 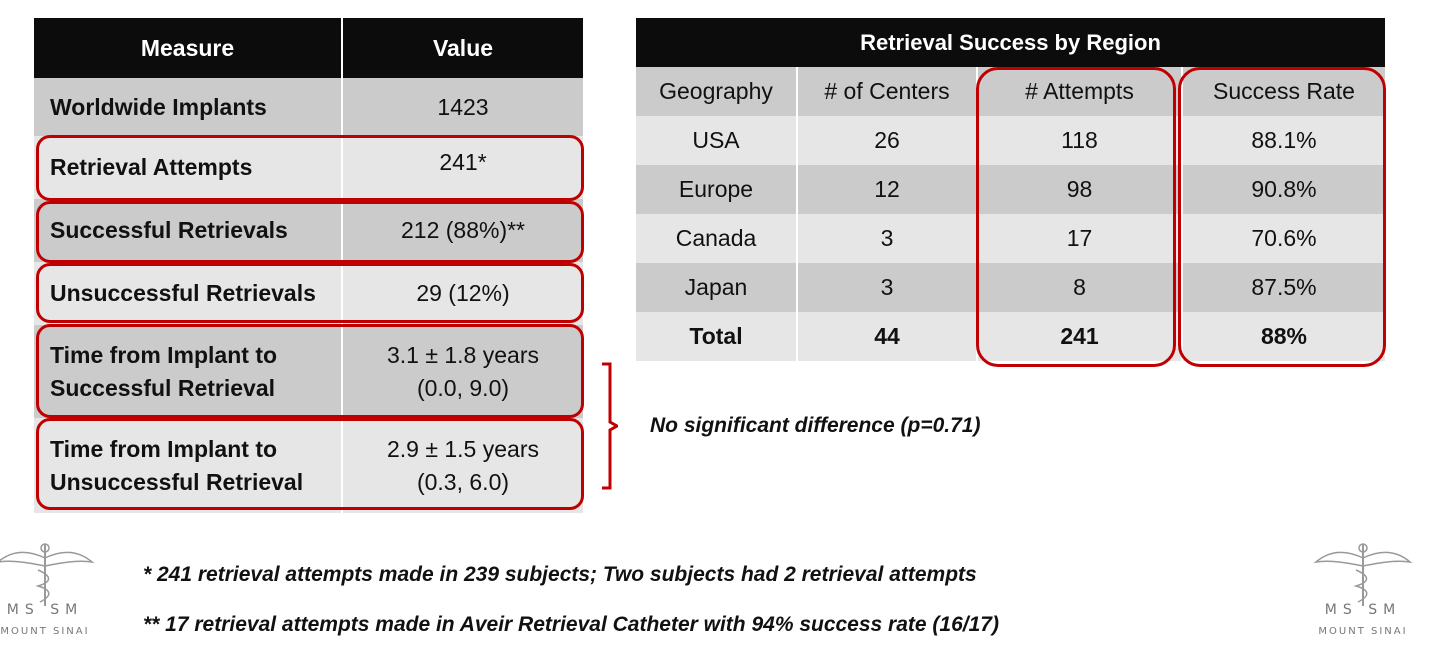 What do you see at coordinates (169, 230) in the screenshot?
I see `measure-label: Successful Retrievals` at bounding box center [169, 230].